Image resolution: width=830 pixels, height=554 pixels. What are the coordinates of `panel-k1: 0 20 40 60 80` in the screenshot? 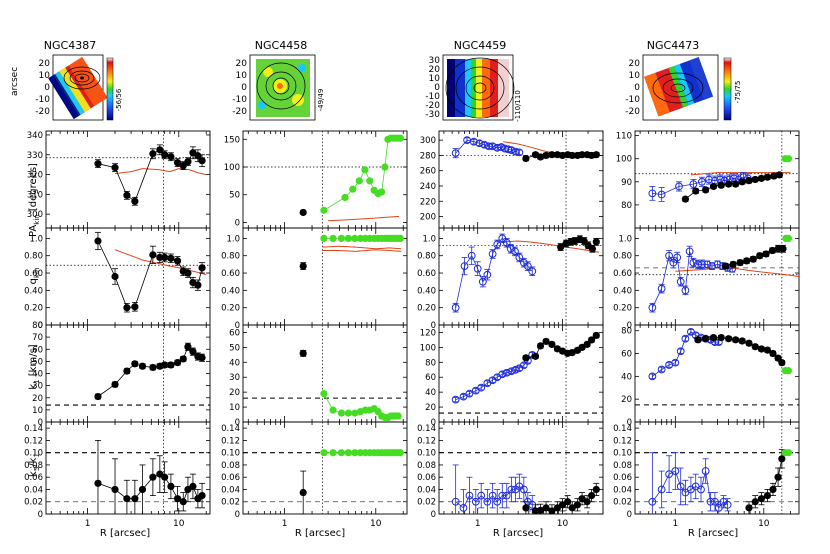 It's located at (710, 376).